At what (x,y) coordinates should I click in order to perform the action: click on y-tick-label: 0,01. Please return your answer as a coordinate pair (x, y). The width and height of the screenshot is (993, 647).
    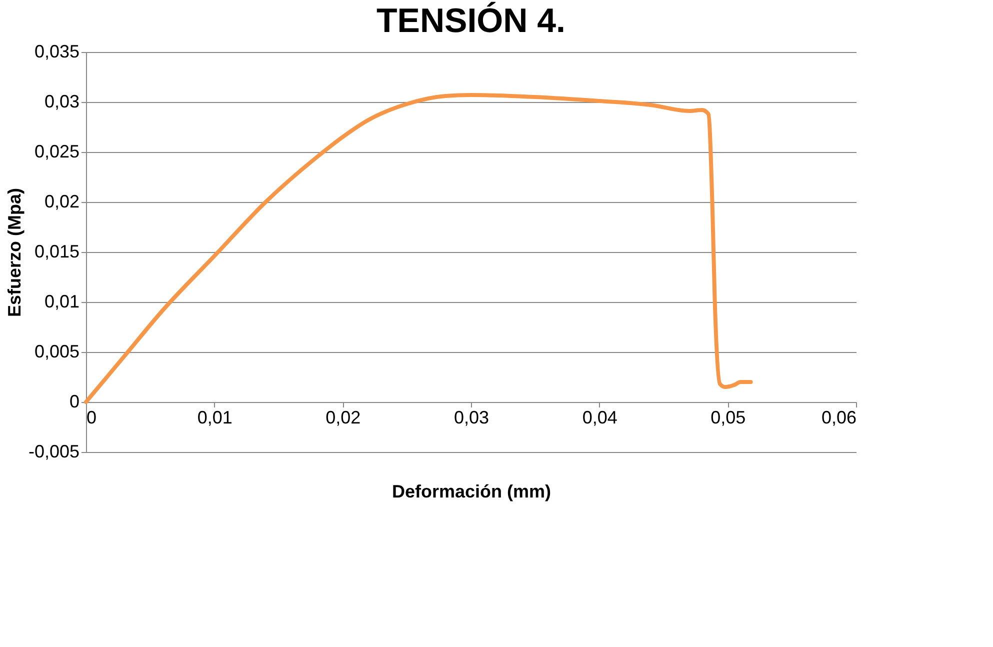
    Looking at the image, I should click on (62, 302).